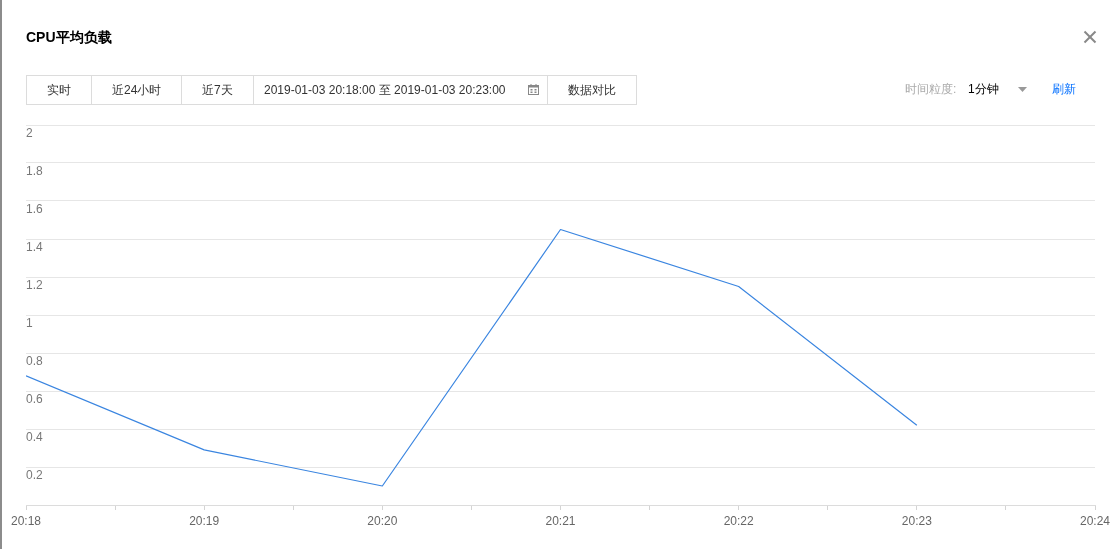 This screenshot has height=549, width=1117. Describe the element at coordinates (26, 520) in the screenshot. I see `x-tick-label: 20:18` at that location.